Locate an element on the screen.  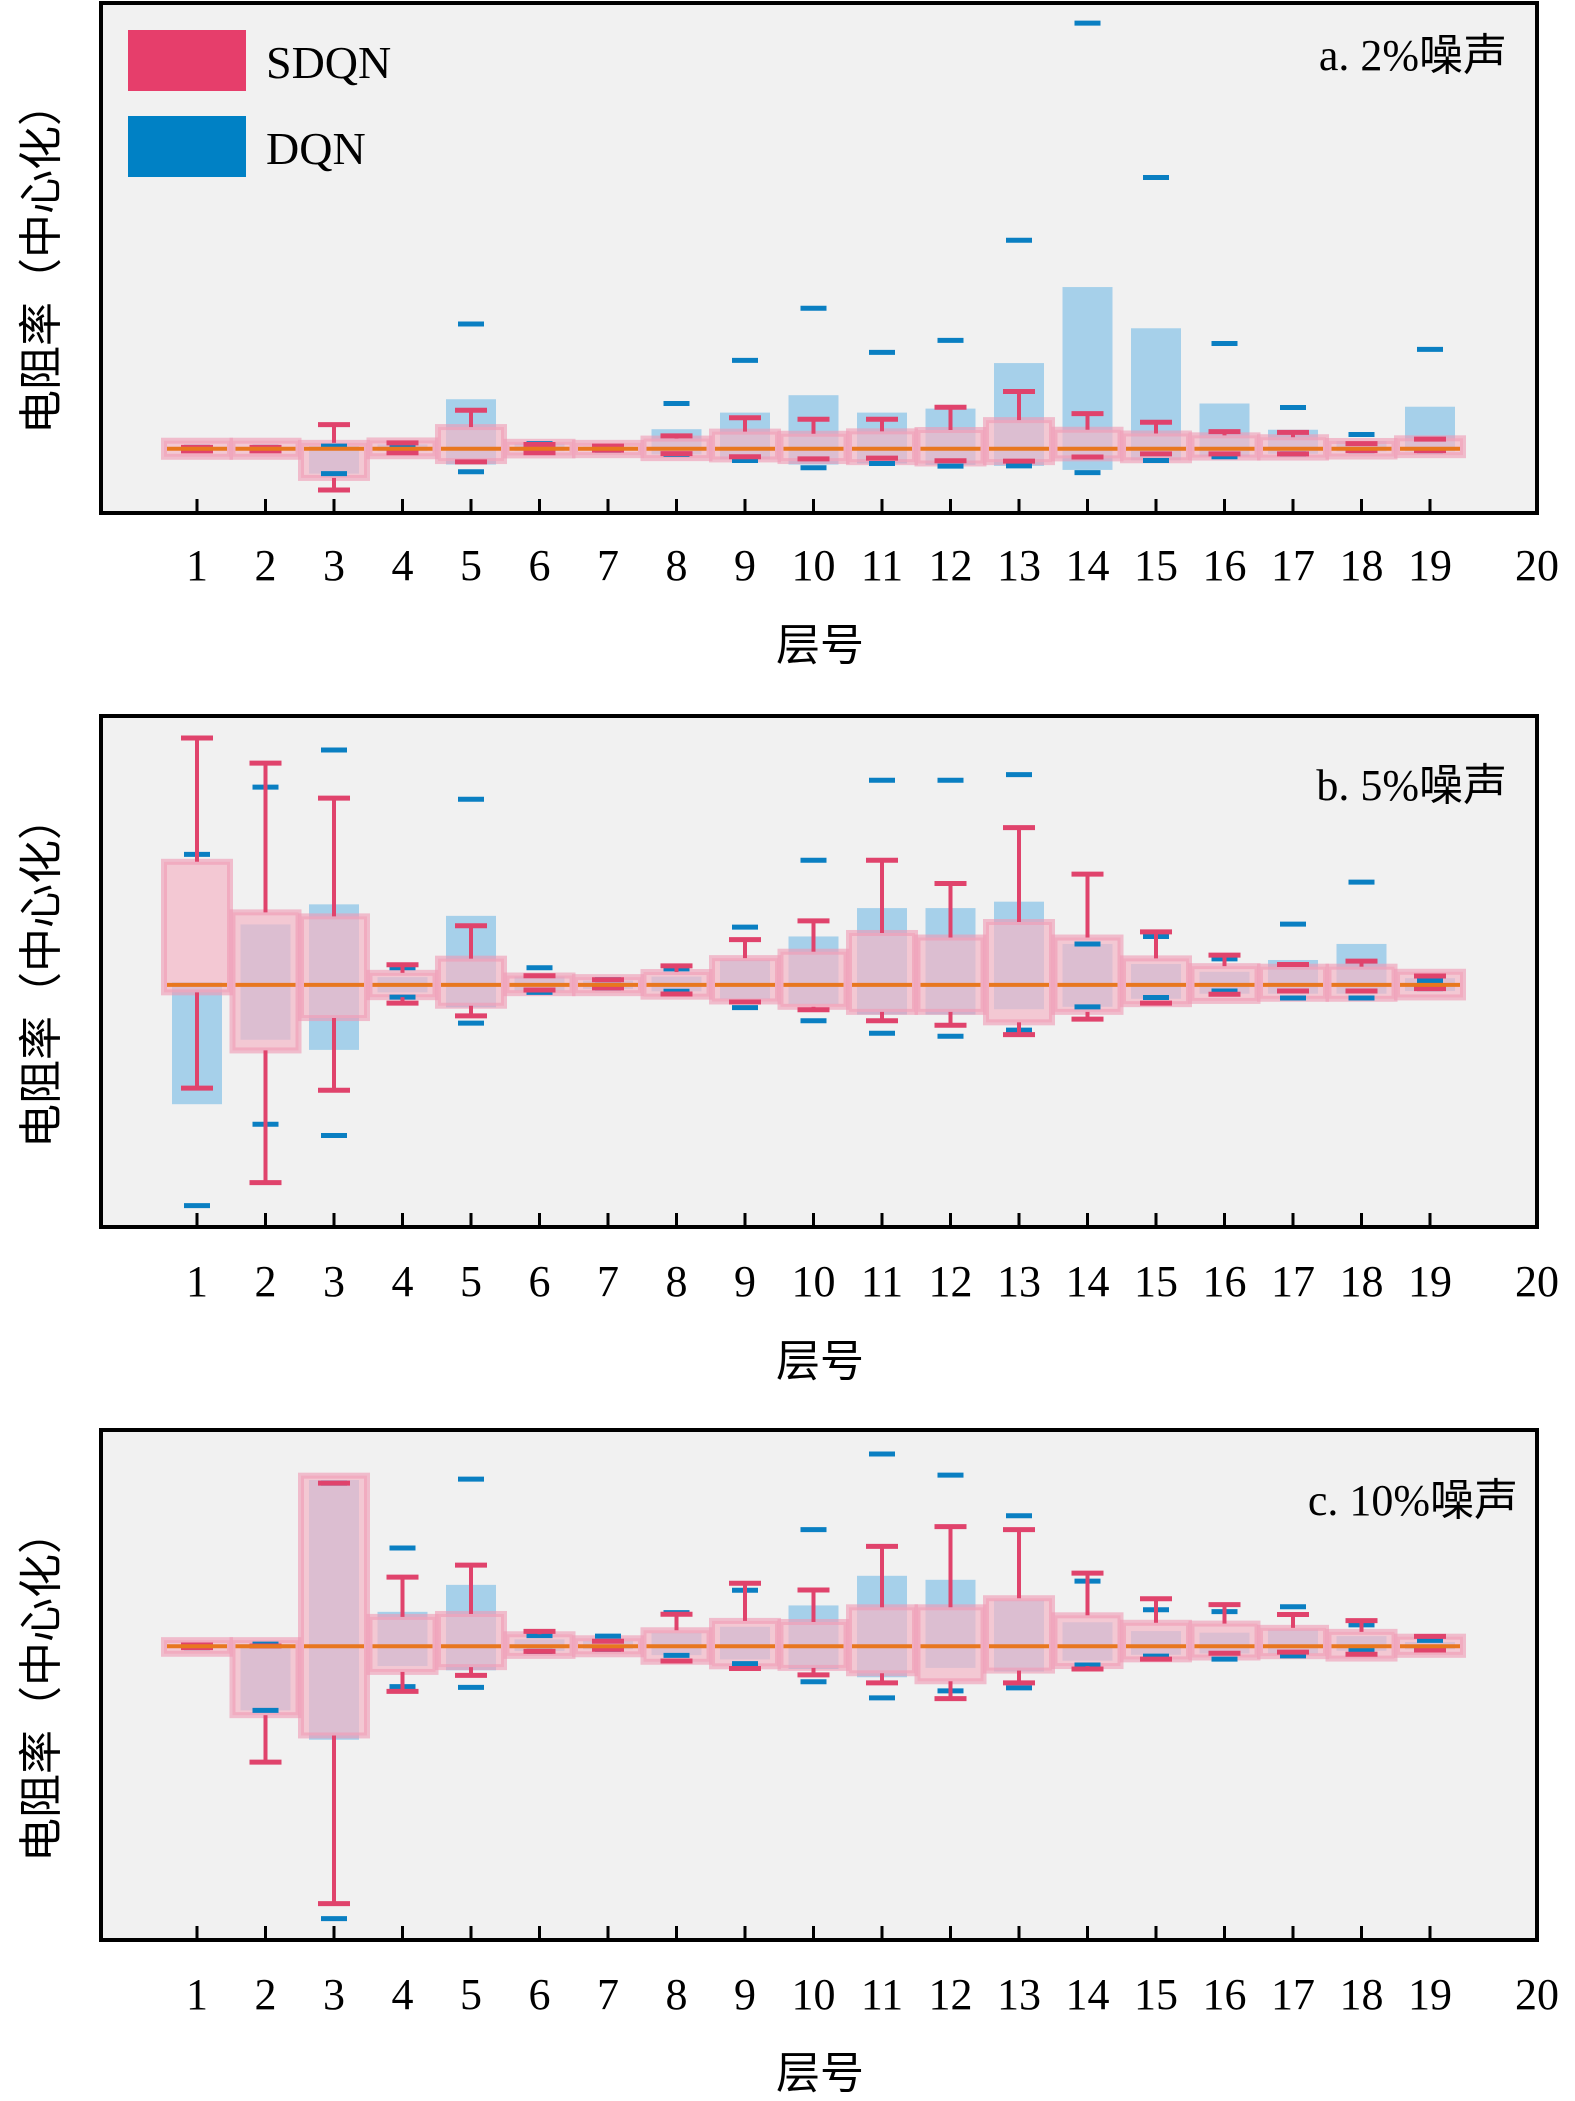
x-tick-label: 9 is located at coordinates (745, 1281).